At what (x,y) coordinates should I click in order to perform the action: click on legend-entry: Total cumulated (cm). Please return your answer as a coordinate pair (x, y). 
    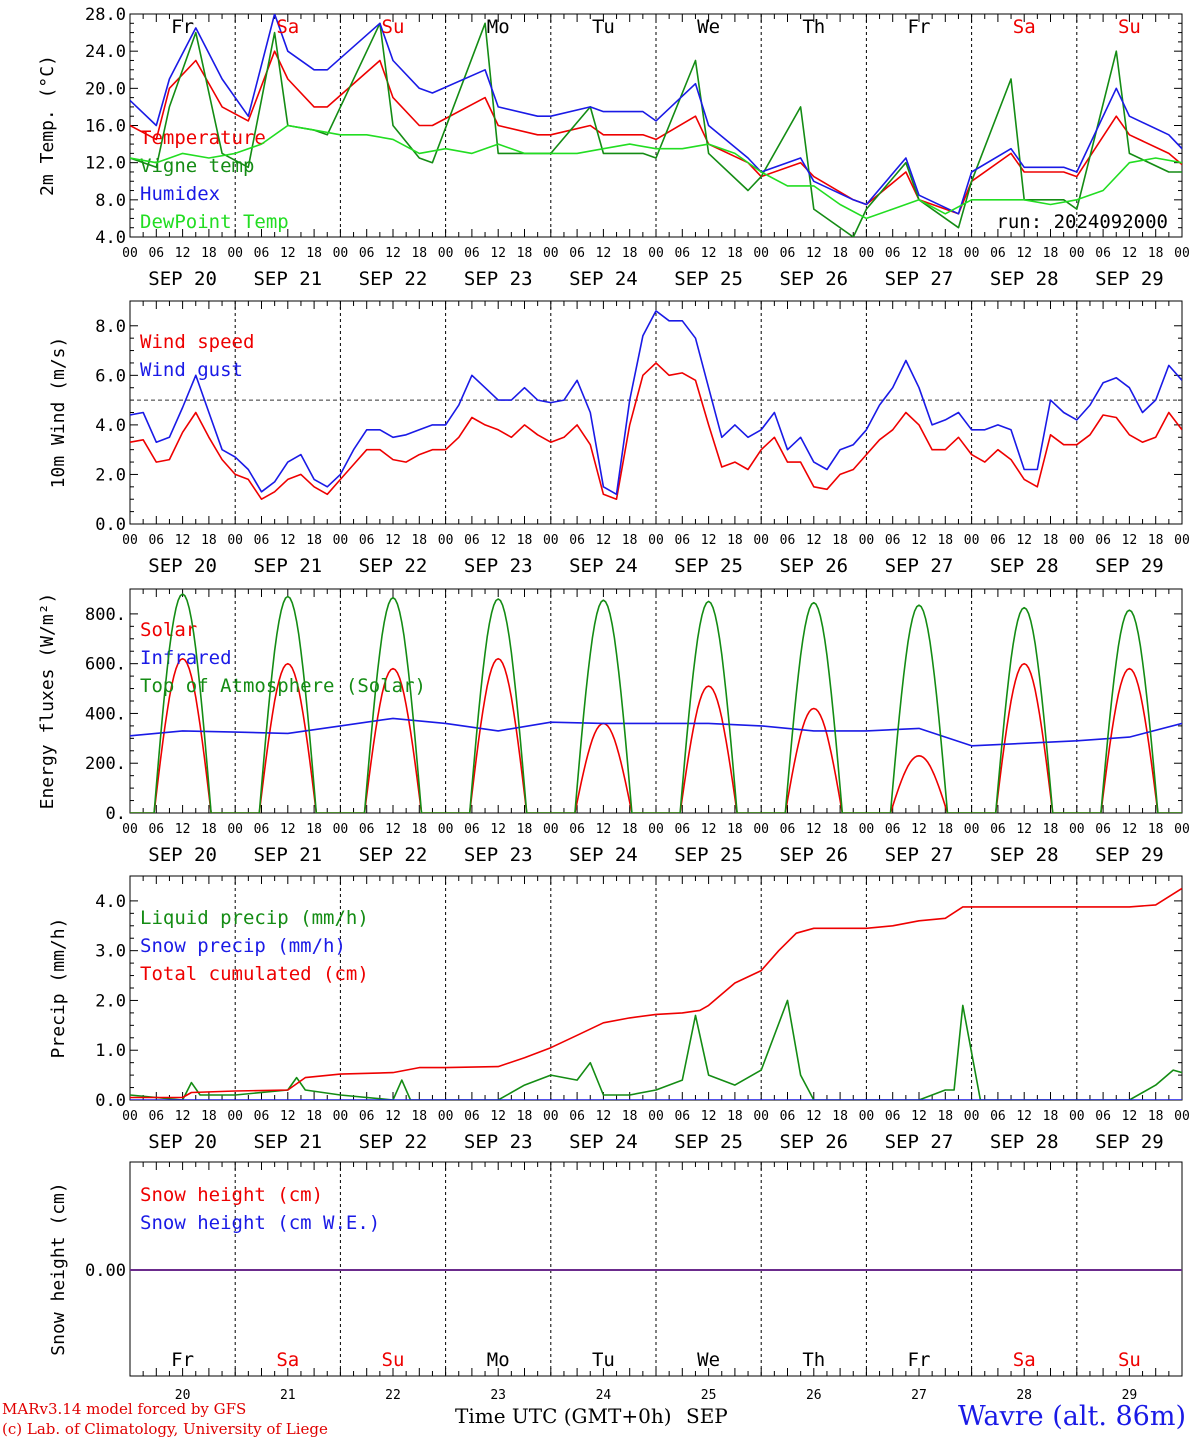
    Looking at the image, I should click on (254, 974).